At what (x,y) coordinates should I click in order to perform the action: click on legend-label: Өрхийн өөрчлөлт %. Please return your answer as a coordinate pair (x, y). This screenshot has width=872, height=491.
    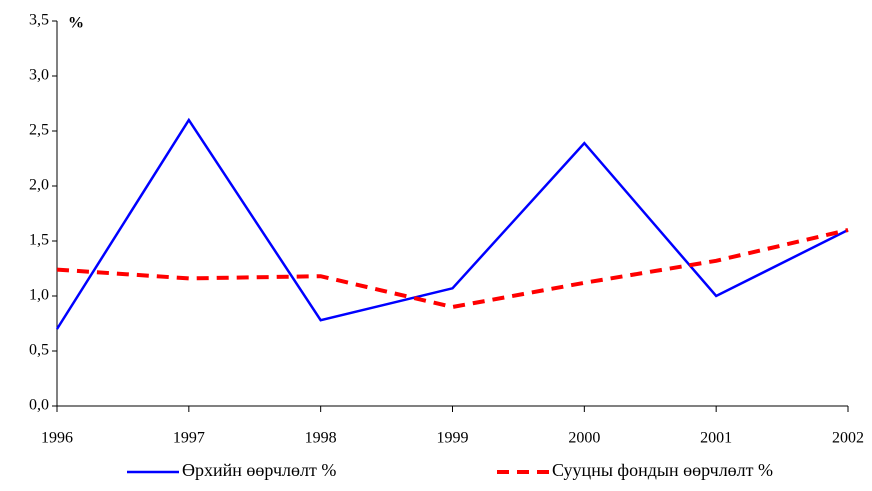
    Looking at the image, I should click on (259, 470).